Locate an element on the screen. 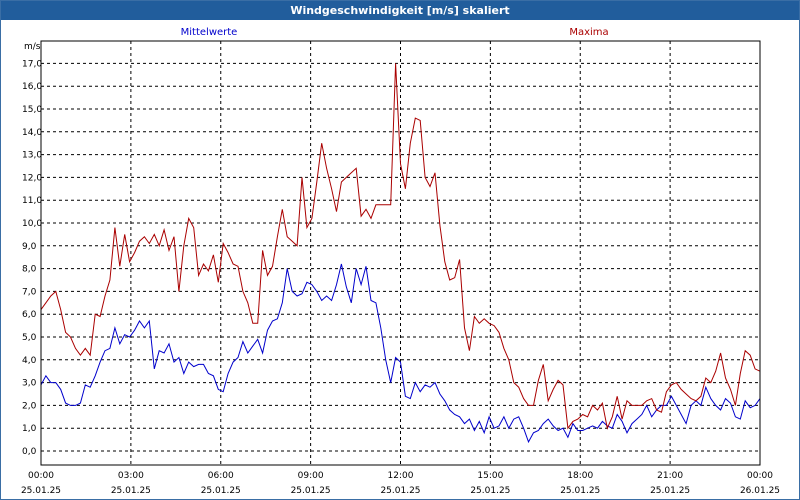  y-tick-label: 8,0 is located at coordinates (29, 270).